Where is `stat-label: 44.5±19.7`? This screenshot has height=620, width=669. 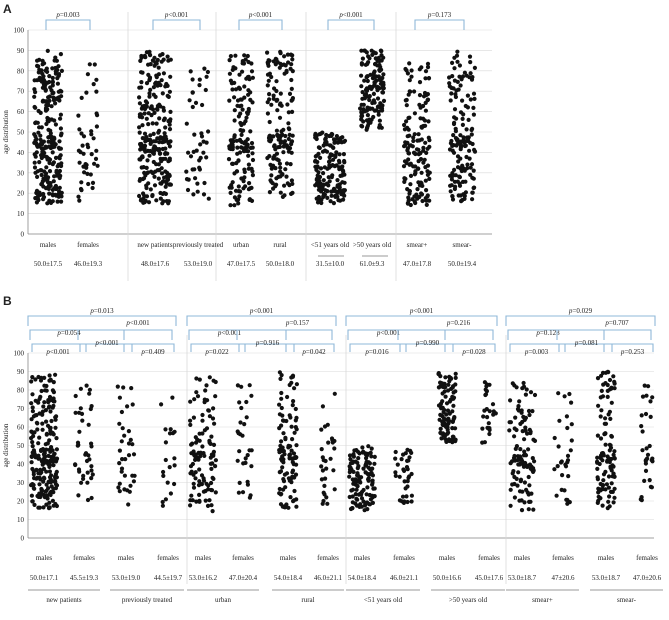
stat-label: 44.5±19.7 is located at coordinates (168, 578).